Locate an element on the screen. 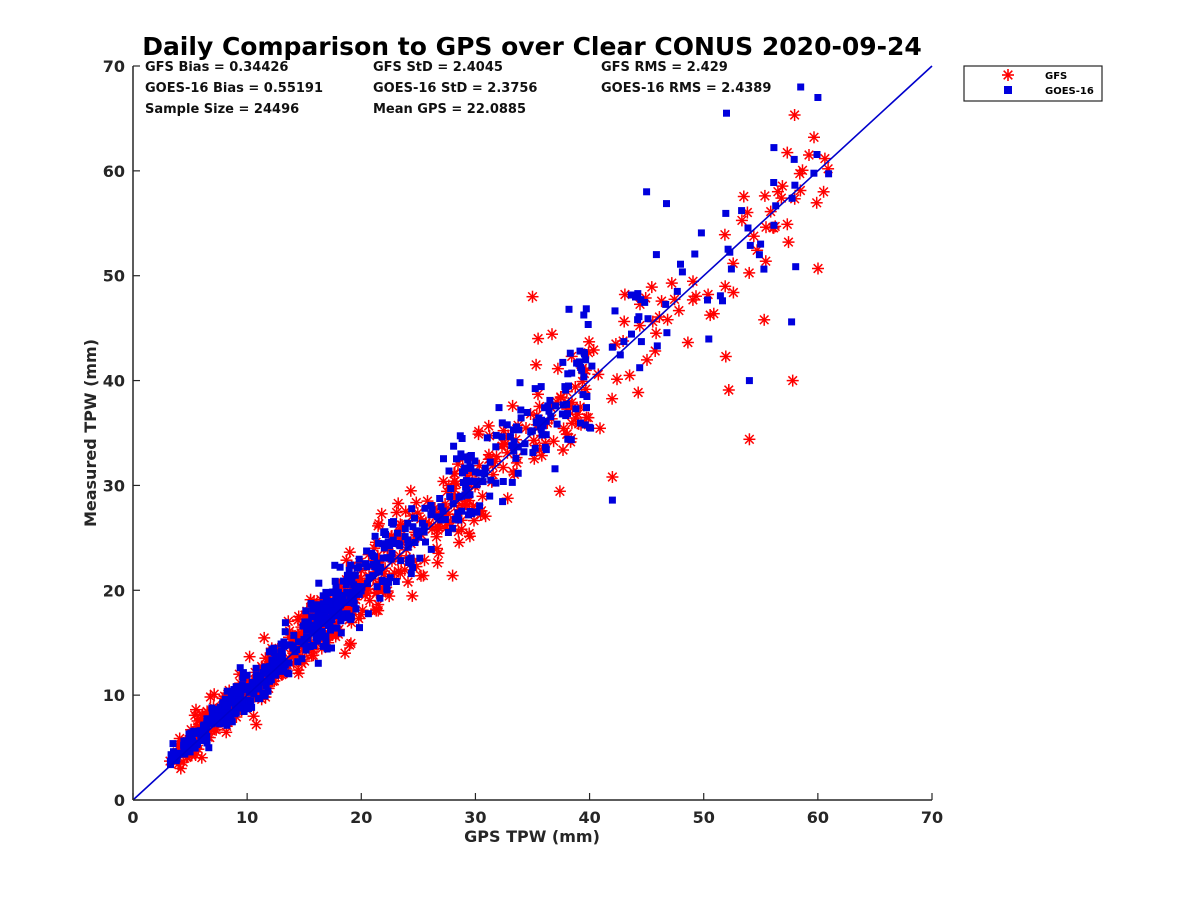 The height and width of the screenshot is (900, 1200). x-axis-ticks: 0 10 20 30 40 50 60 70 is located at coordinates (535, 810).